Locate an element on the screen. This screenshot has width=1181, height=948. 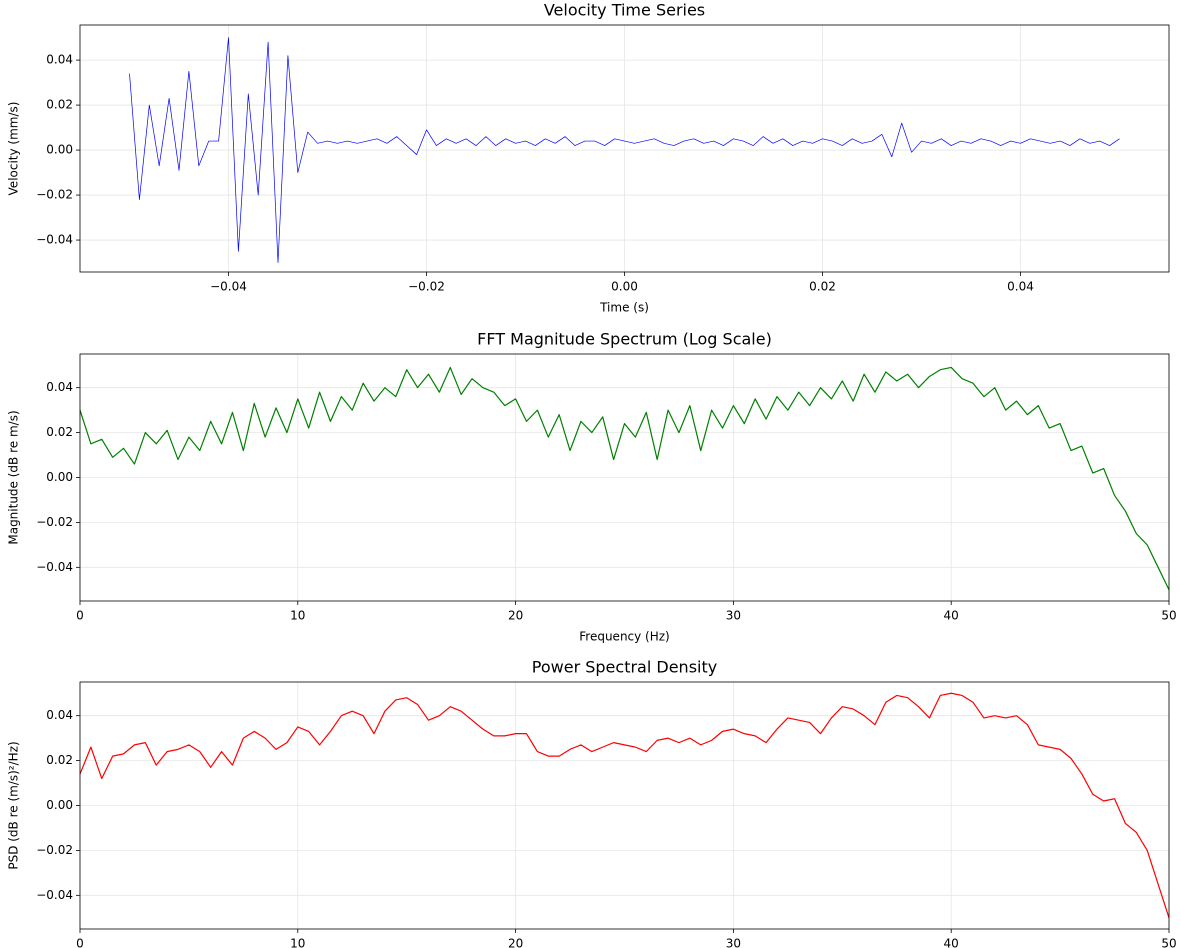
chart-title: Power Spectral Density is located at coordinates (624, 667).